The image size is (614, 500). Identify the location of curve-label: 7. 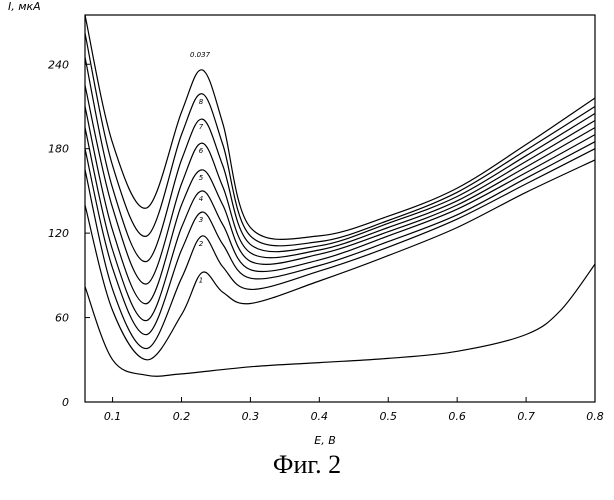
(201, 127).